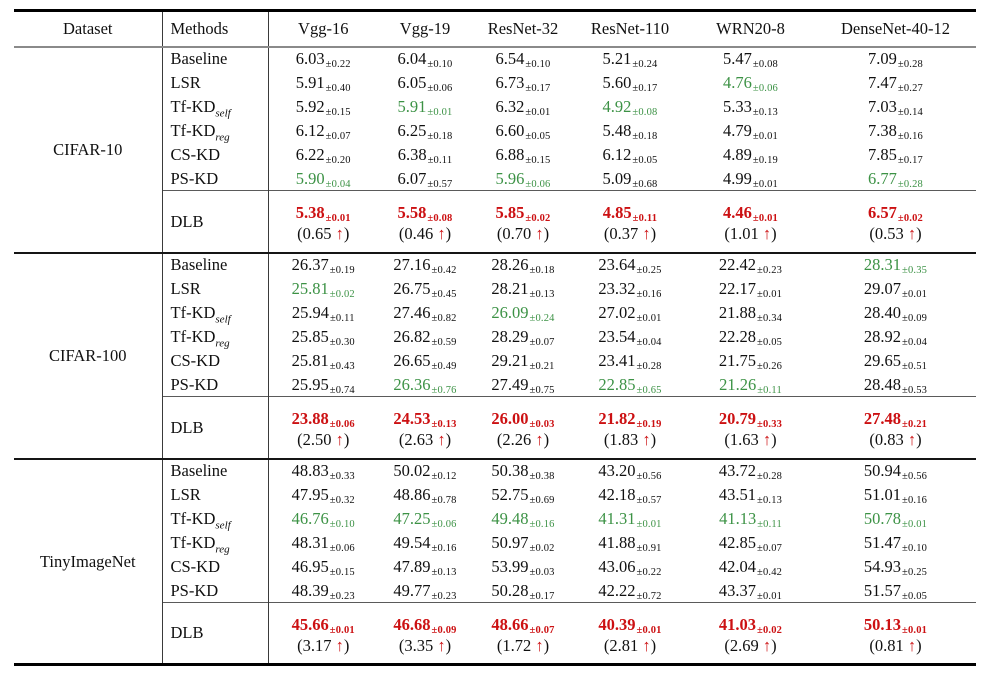  I want to click on error-value: 29.65, so click(882, 360).